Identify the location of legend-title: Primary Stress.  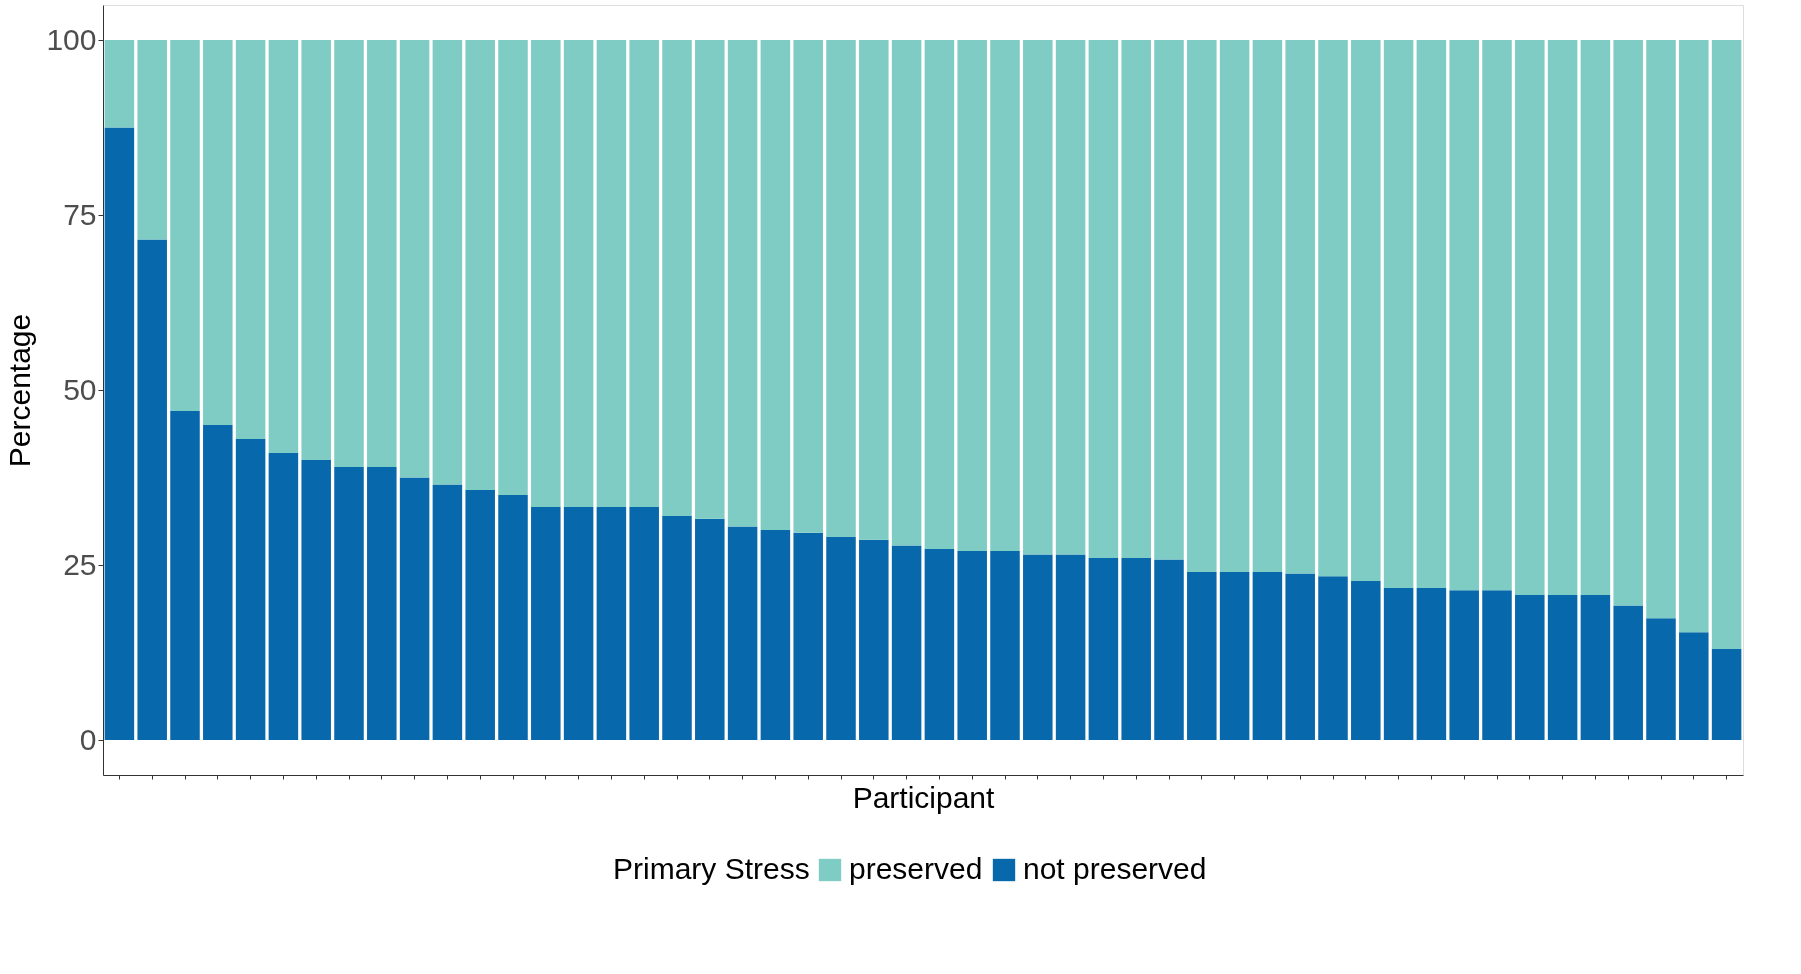
(711, 868).